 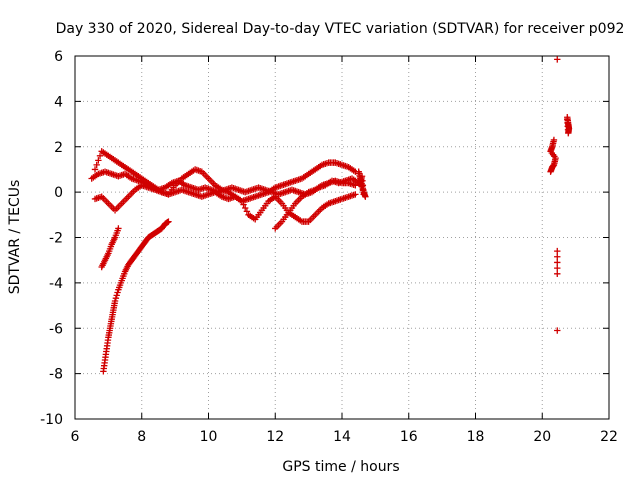 I want to click on x-tick-label: 20, so click(x=542, y=437).